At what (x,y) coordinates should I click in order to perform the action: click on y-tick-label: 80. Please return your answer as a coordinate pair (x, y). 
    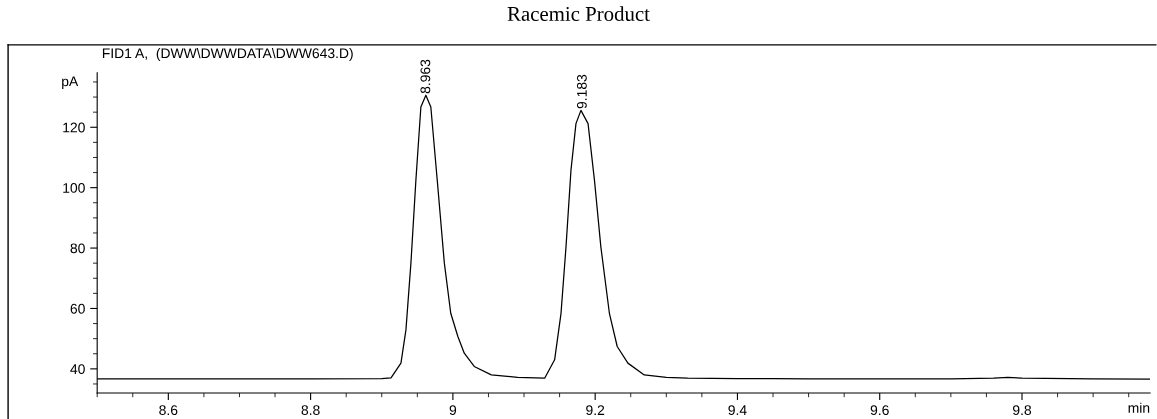
    Looking at the image, I should click on (77, 248).